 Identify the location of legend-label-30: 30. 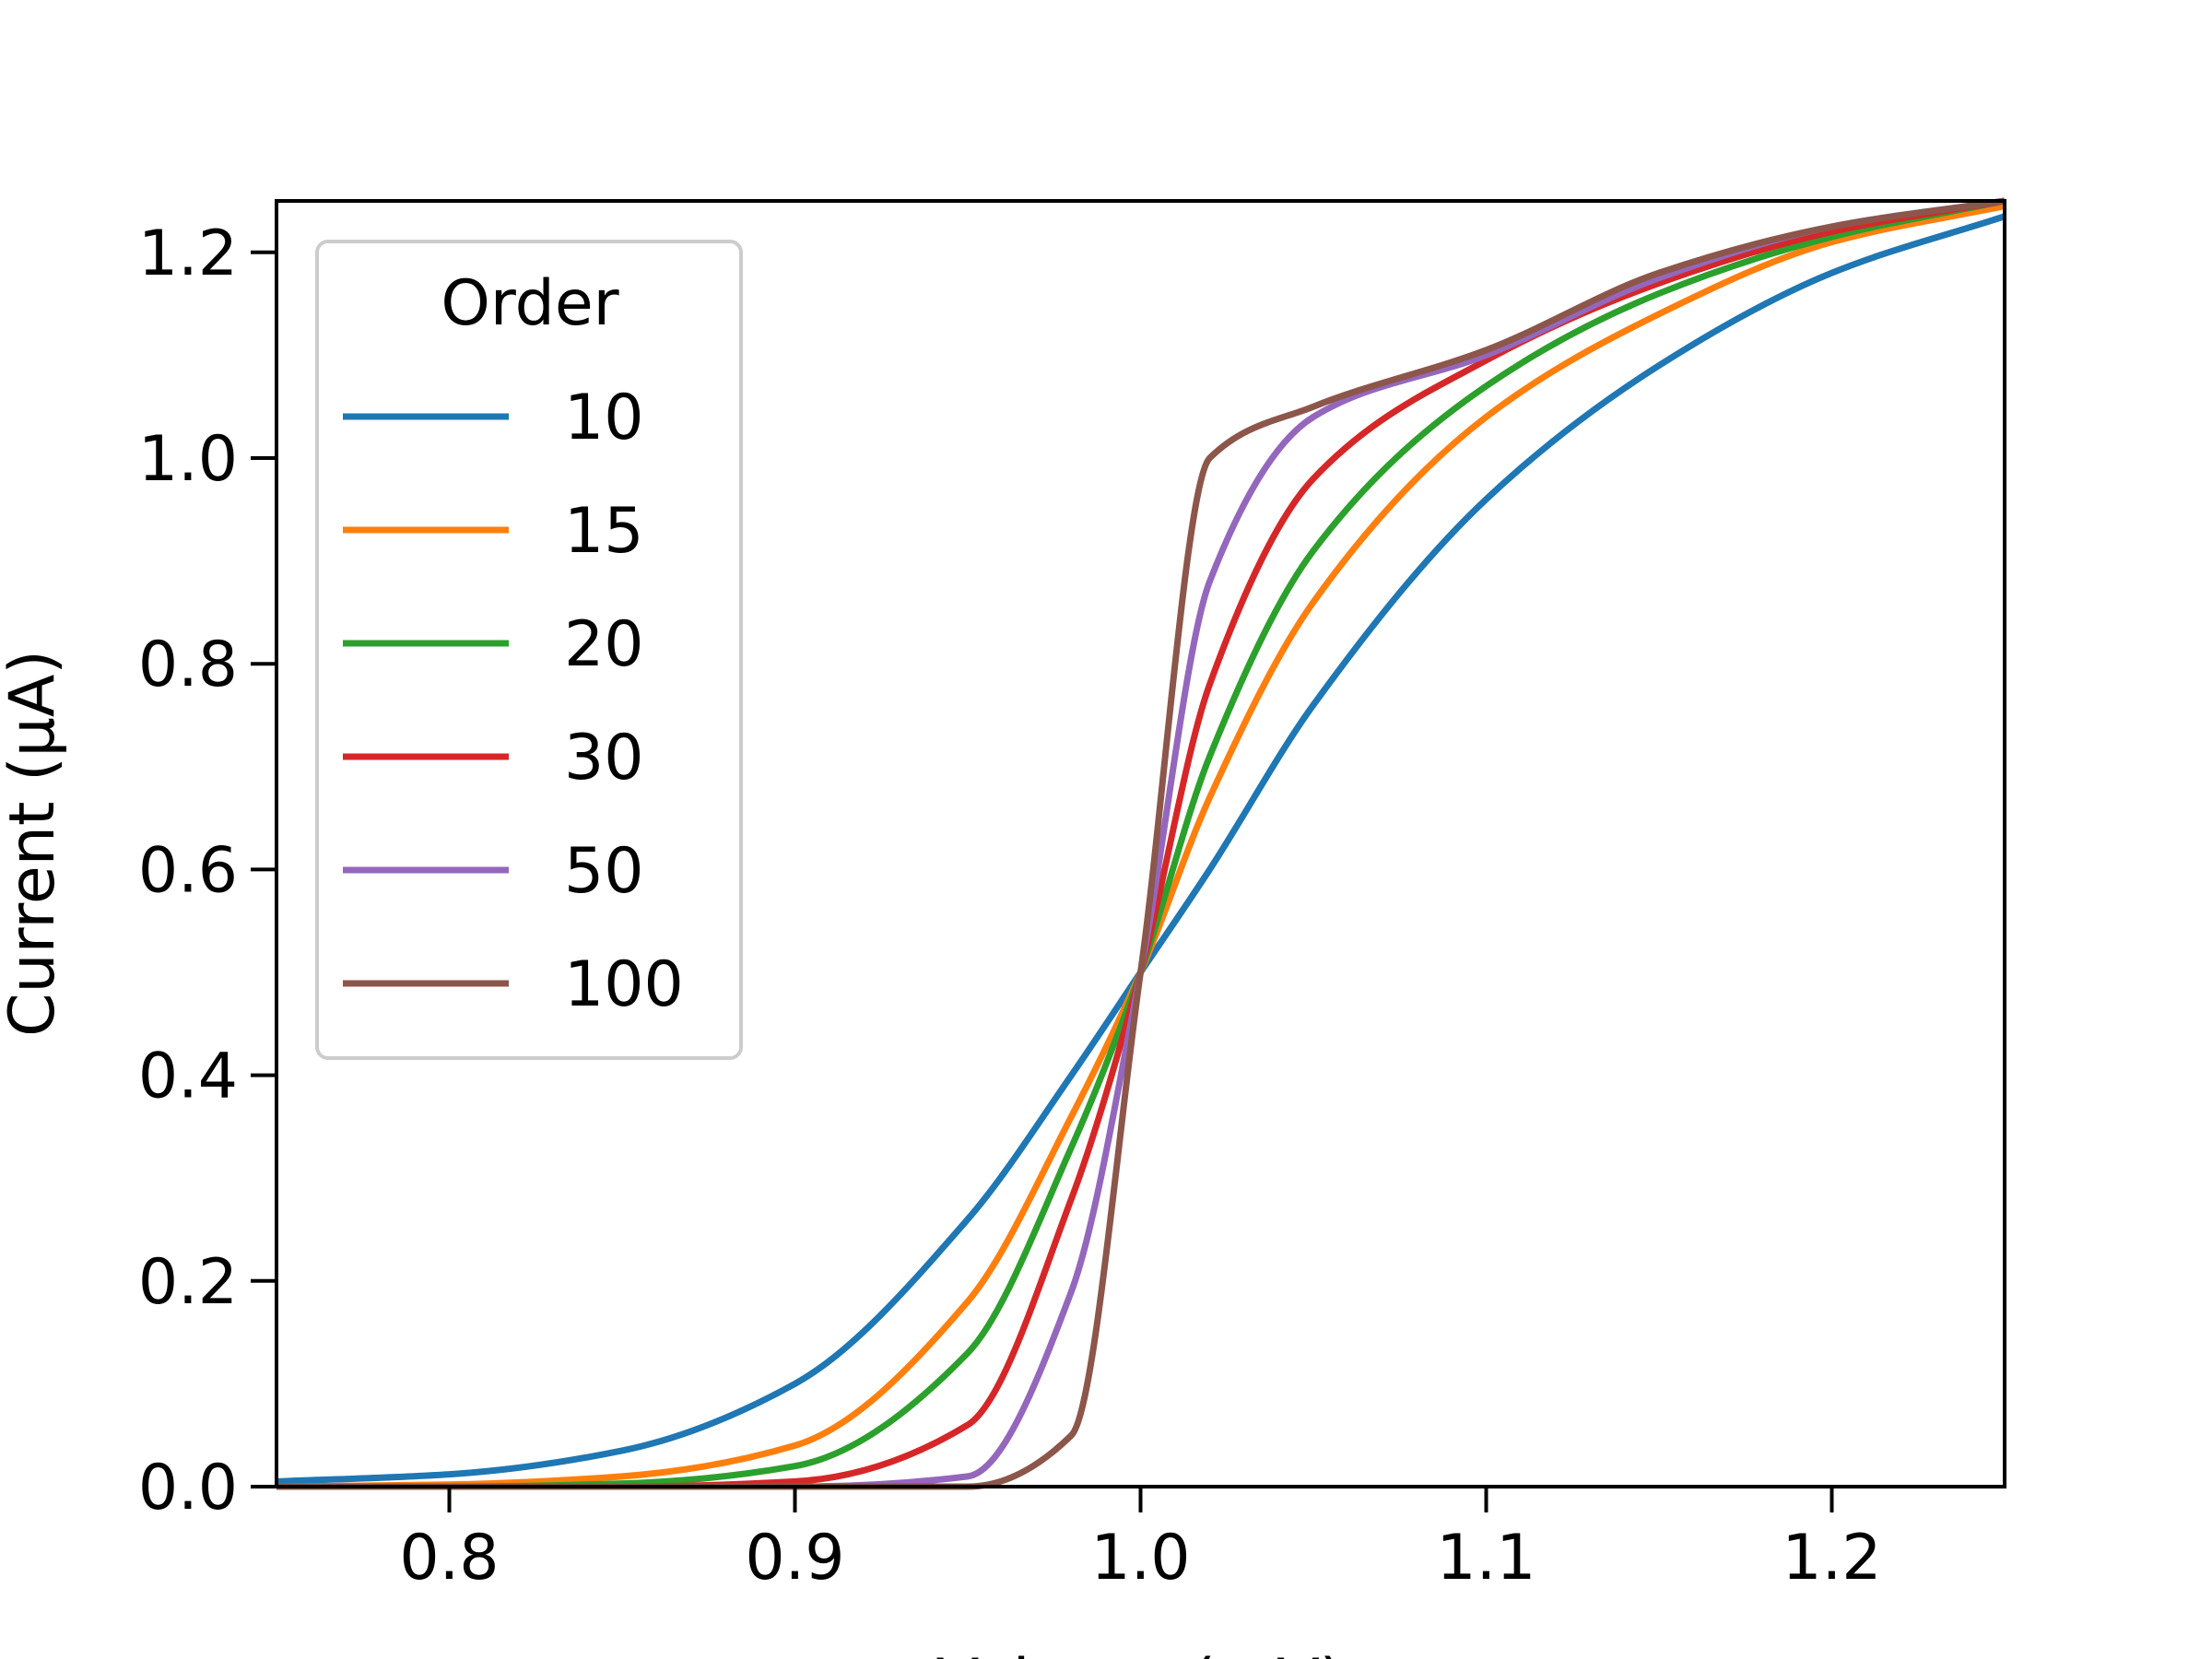
(604, 758).